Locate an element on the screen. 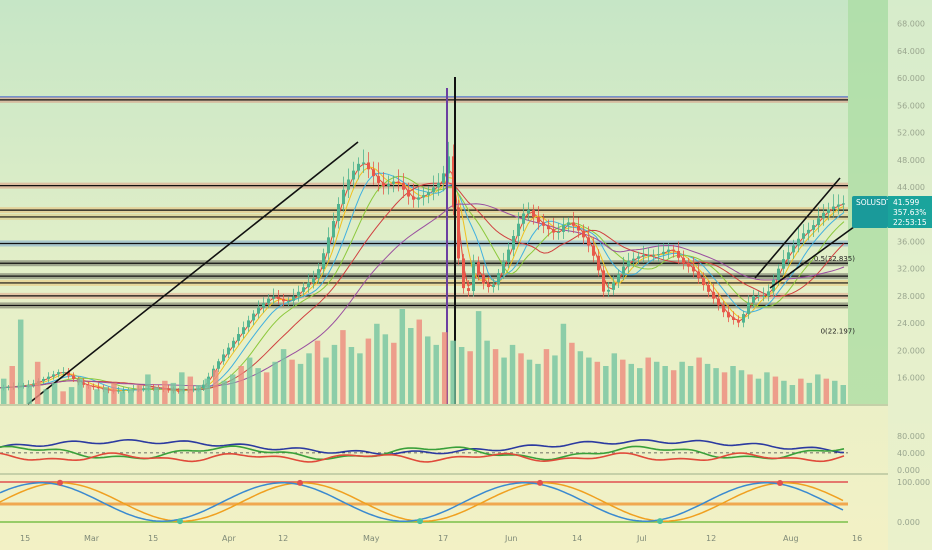 Image resolution: width=932 pixels, height=550 pixels. y-tick-label: 56.000 is located at coordinates (911, 105).